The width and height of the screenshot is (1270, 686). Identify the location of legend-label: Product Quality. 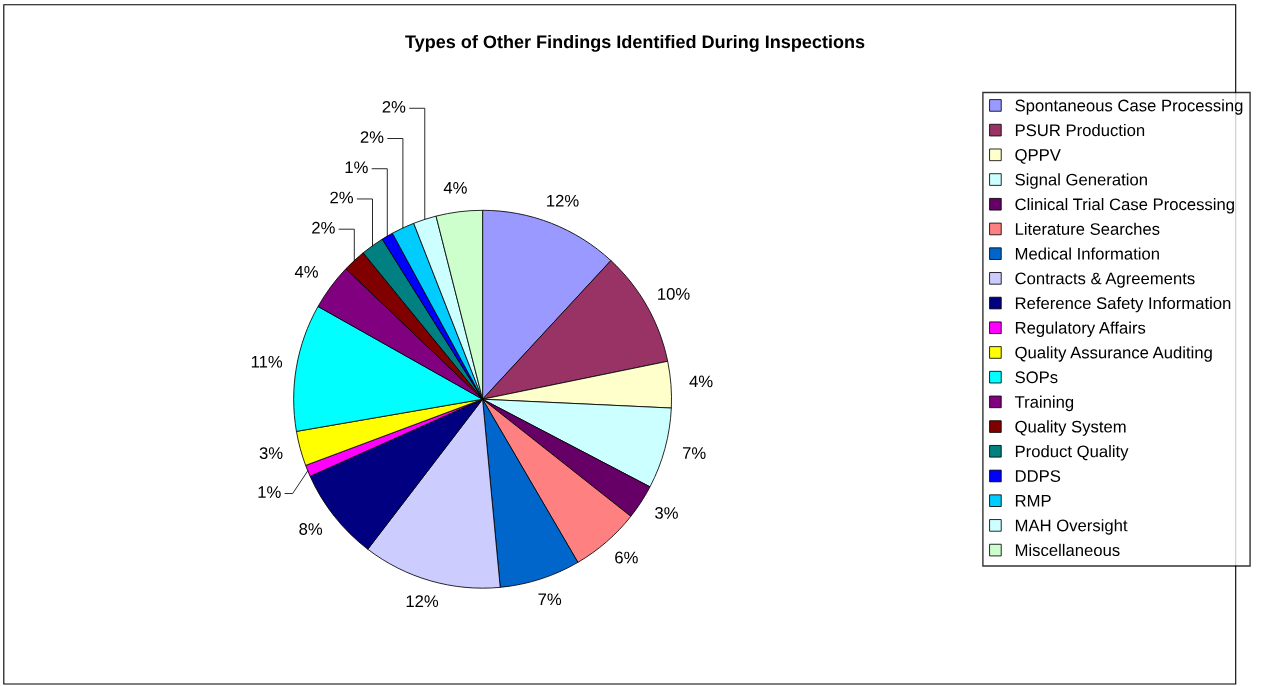
(1072, 453).